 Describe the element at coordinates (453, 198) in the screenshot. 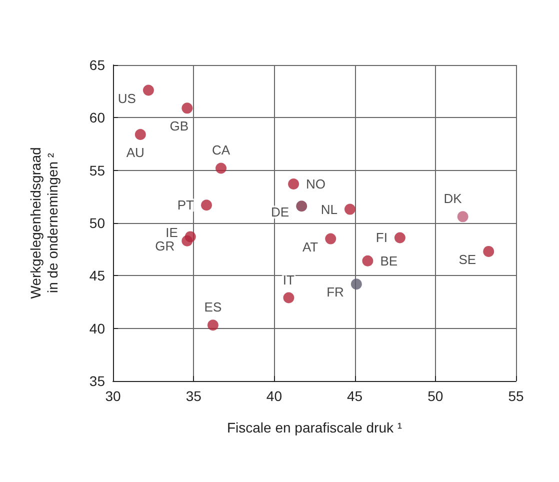

I see `data-label: DK` at that location.